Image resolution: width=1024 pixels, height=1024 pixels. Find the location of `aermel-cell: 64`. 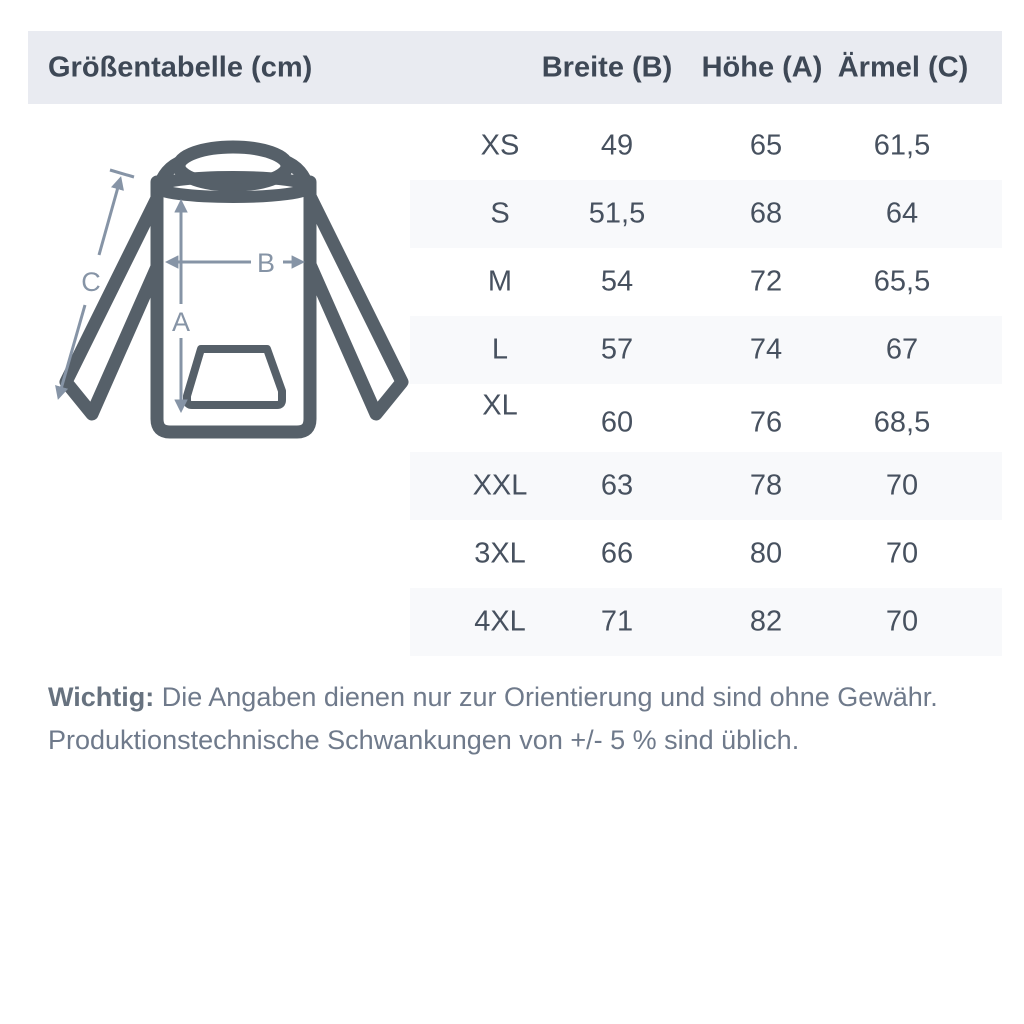

aermel-cell: 64 is located at coordinates (902, 213).